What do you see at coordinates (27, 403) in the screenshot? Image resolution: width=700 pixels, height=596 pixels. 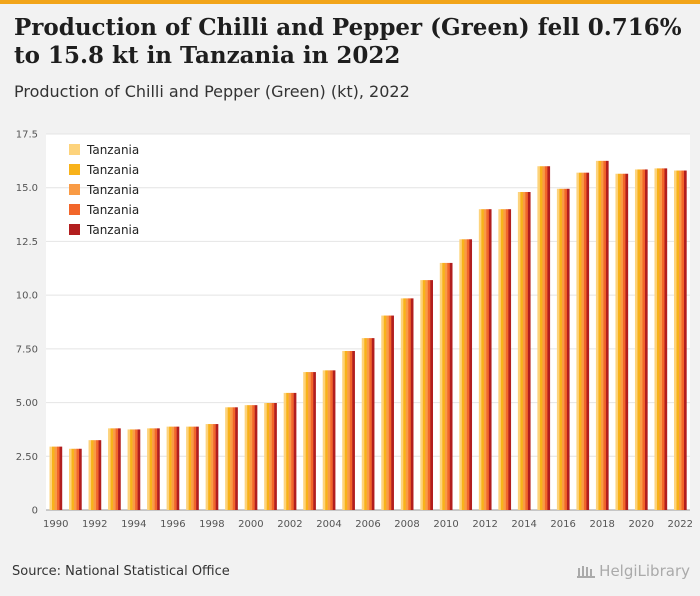 I see `y-tick-label: 5.00` at bounding box center [27, 403].